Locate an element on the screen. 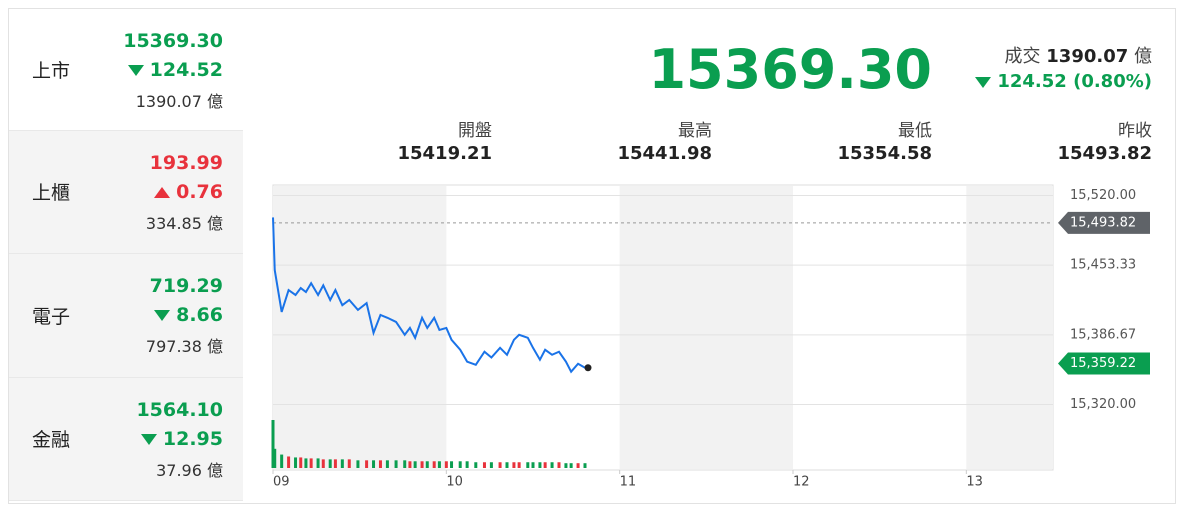 This screenshot has width=1184, height=512. volume-label: 成交 is located at coordinates (1022, 56).